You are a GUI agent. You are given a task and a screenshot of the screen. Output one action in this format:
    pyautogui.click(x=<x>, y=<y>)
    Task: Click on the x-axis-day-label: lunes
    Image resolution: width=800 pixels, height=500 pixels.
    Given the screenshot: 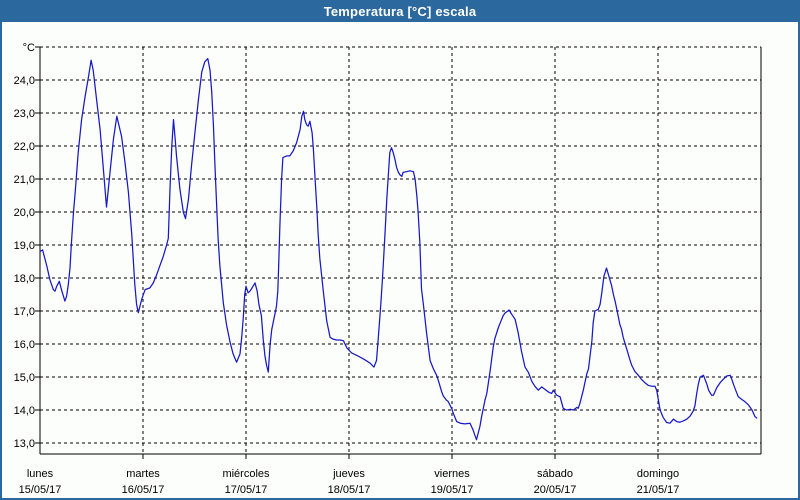 What is the action you would take?
    pyautogui.click(x=40, y=474)
    